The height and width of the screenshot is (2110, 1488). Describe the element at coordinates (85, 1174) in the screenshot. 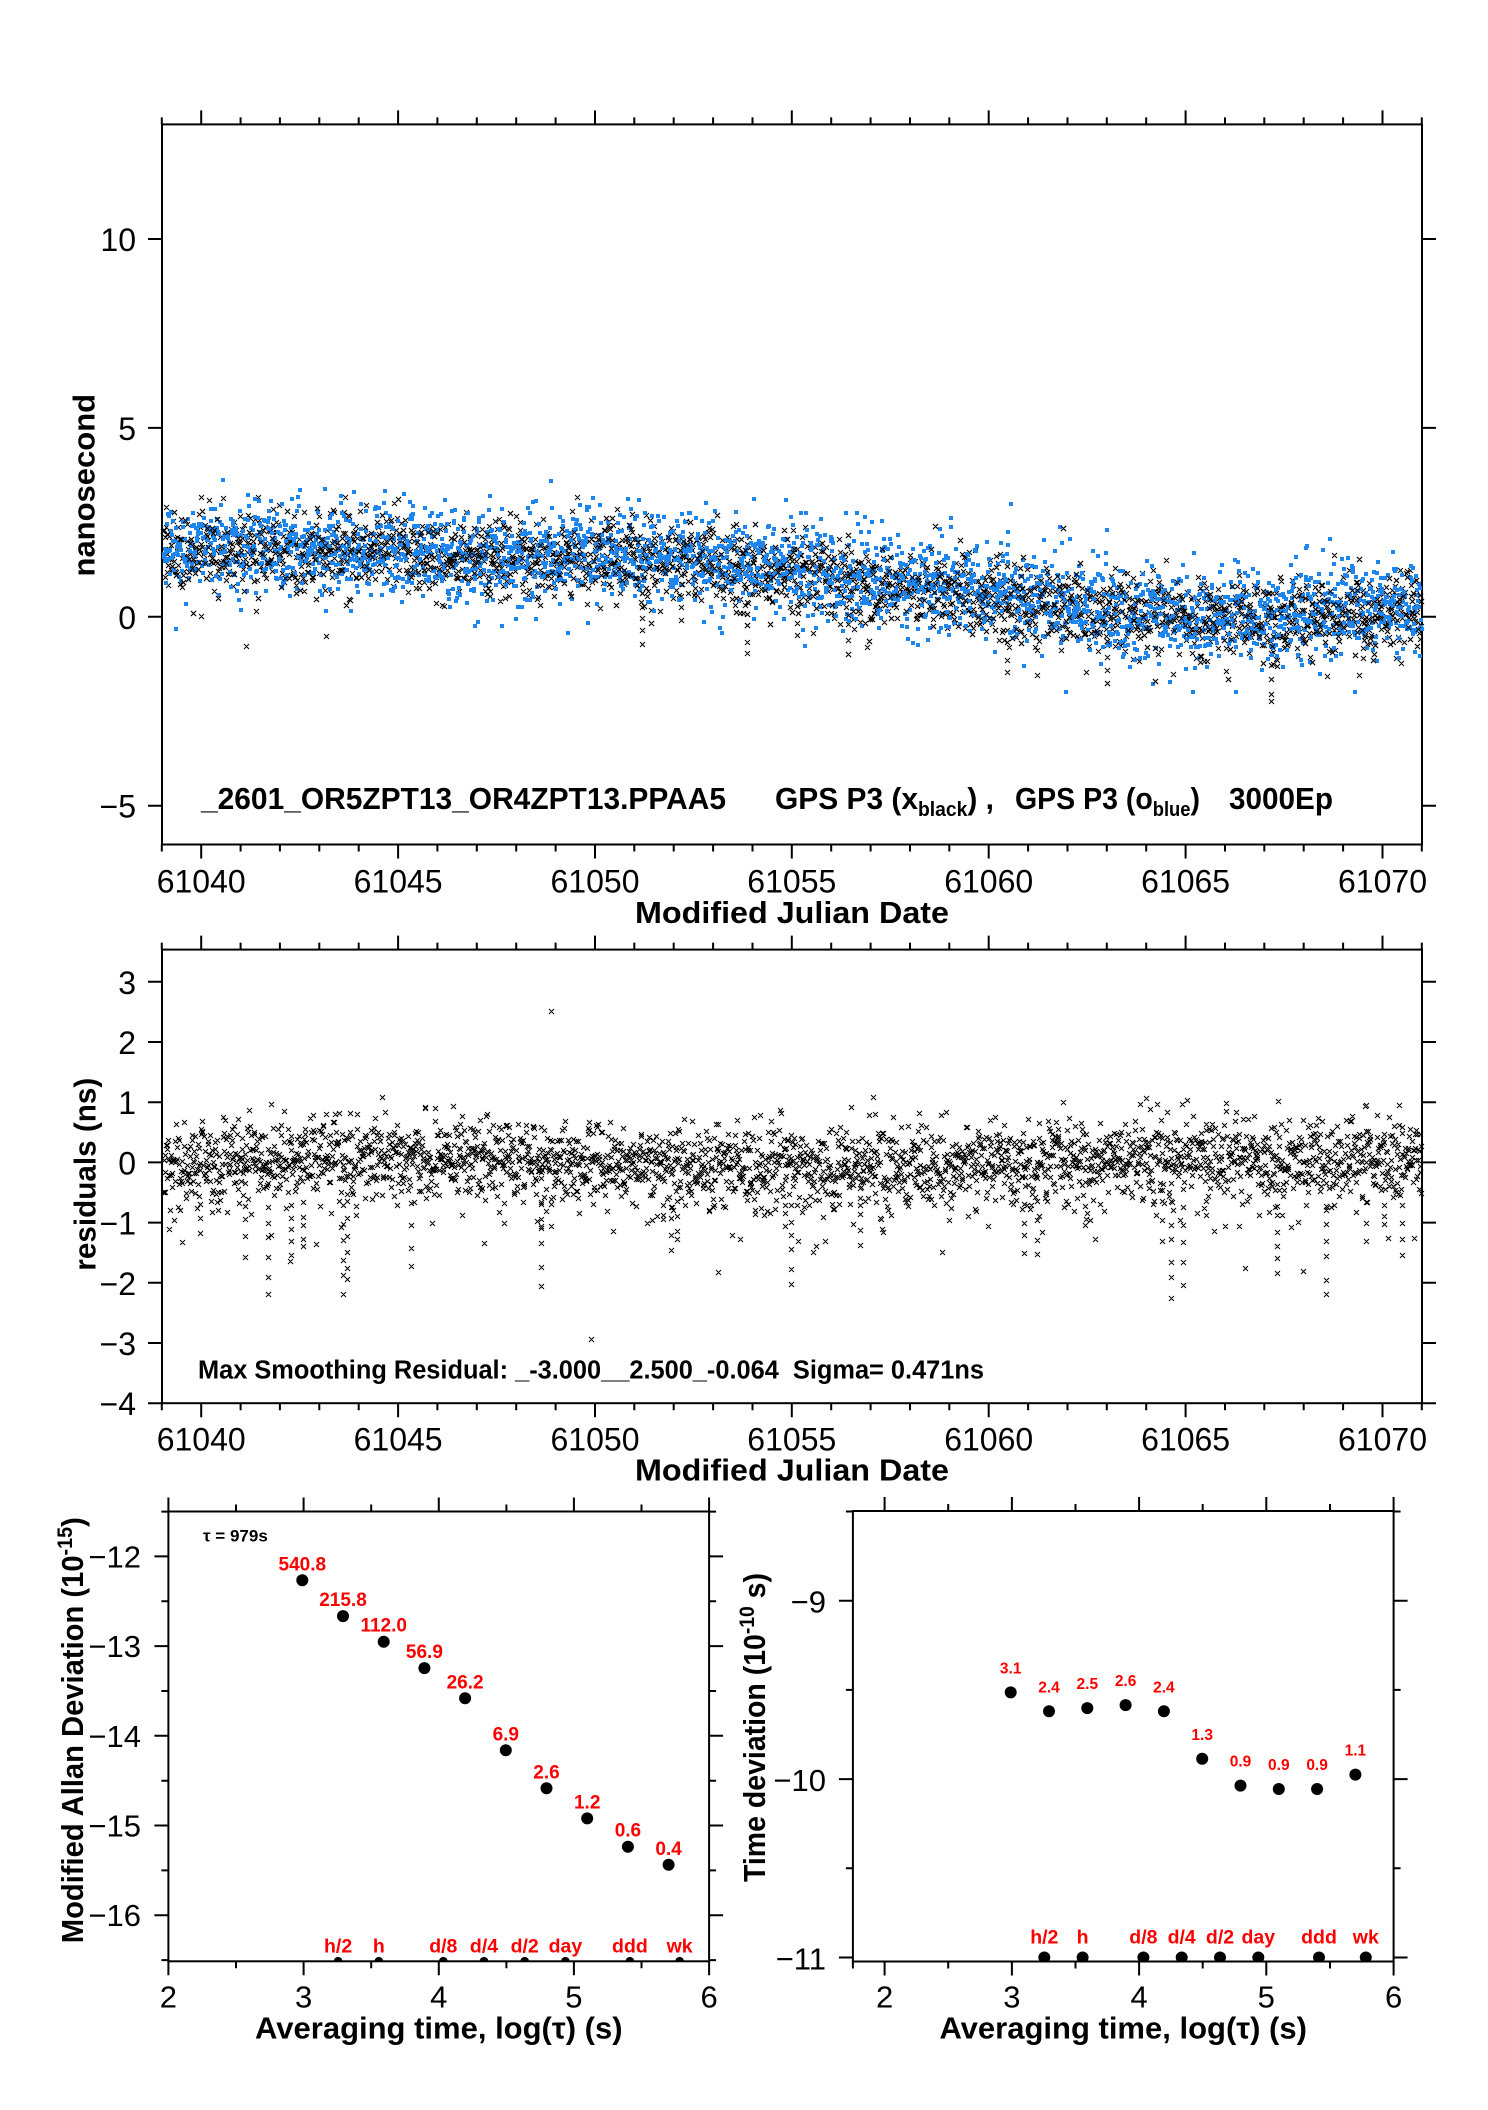

I see `svg-text: residuals (ns)` at that location.